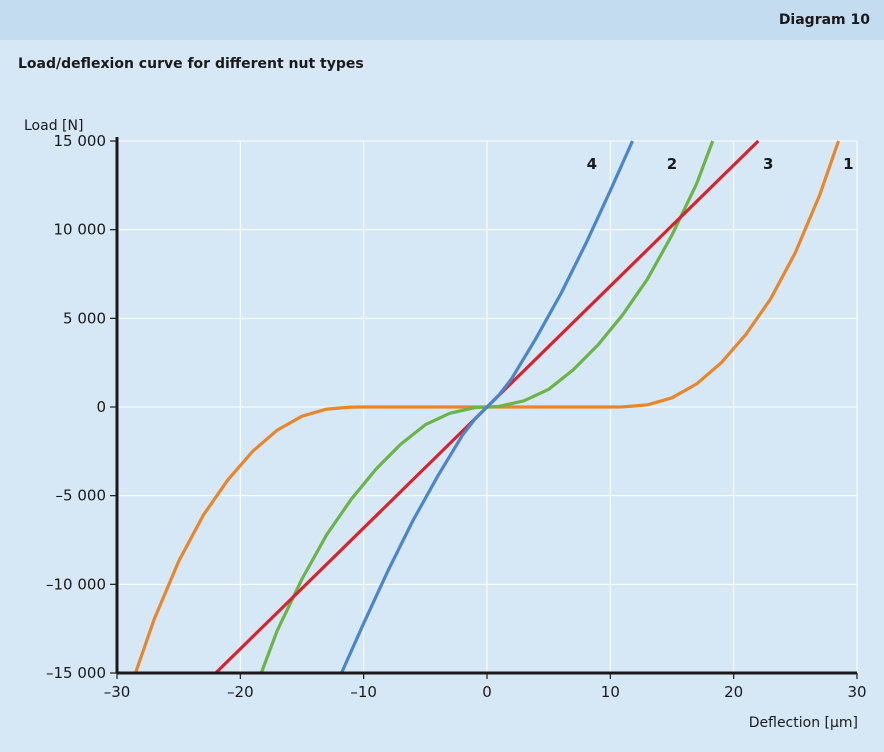  Describe the element at coordinates (856, 692) in the screenshot. I see `x-tick-label: 30` at that location.